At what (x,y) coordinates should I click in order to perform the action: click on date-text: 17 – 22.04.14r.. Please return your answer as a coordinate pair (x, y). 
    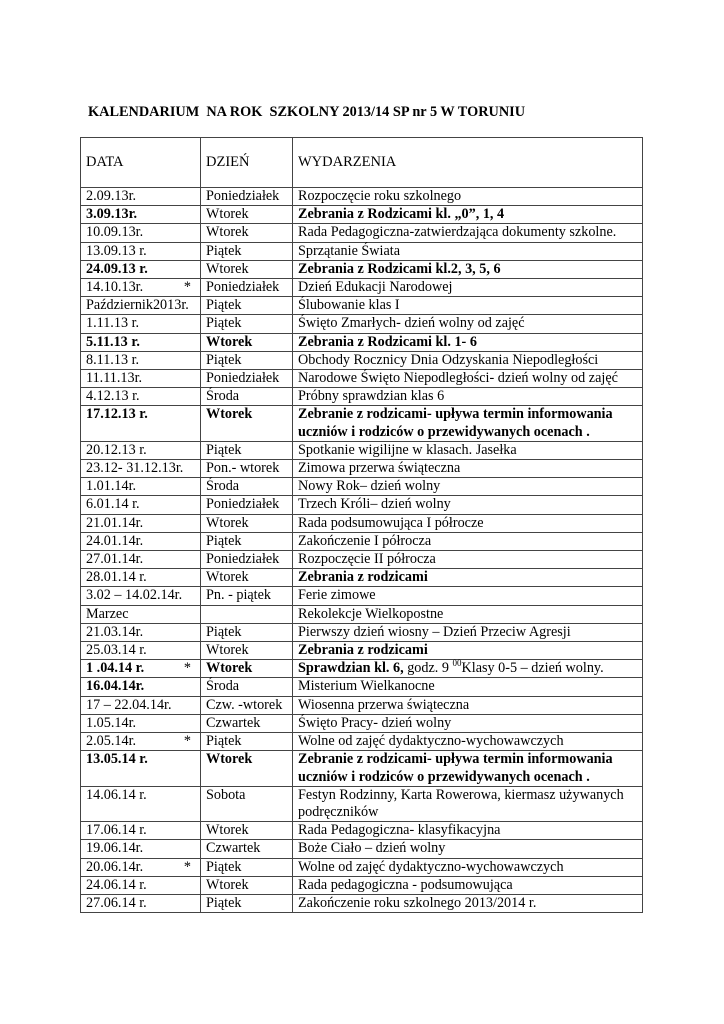
    Looking at the image, I should click on (129, 704).